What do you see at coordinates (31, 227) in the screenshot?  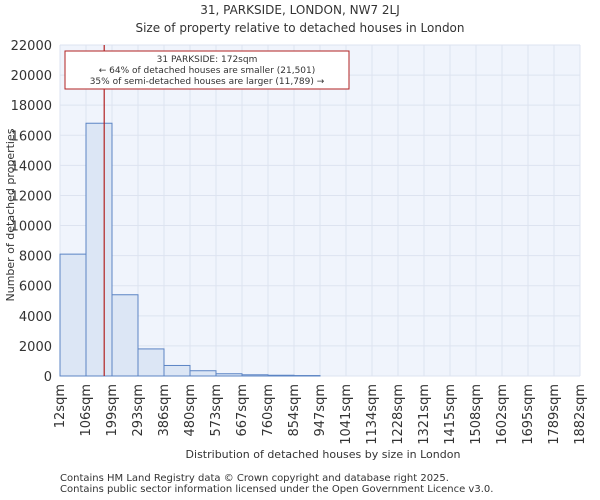 I see `y-tick-label: 10000` at bounding box center [31, 227].